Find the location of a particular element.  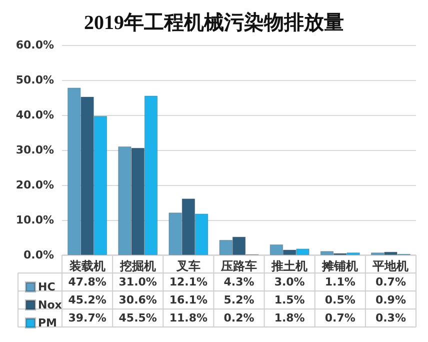

data-label: 12.1% is located at coordinates (188, 282).